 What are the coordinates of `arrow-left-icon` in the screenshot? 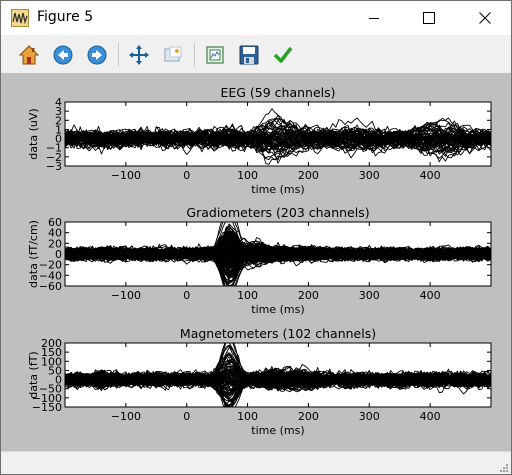 It's located at (63, 55).